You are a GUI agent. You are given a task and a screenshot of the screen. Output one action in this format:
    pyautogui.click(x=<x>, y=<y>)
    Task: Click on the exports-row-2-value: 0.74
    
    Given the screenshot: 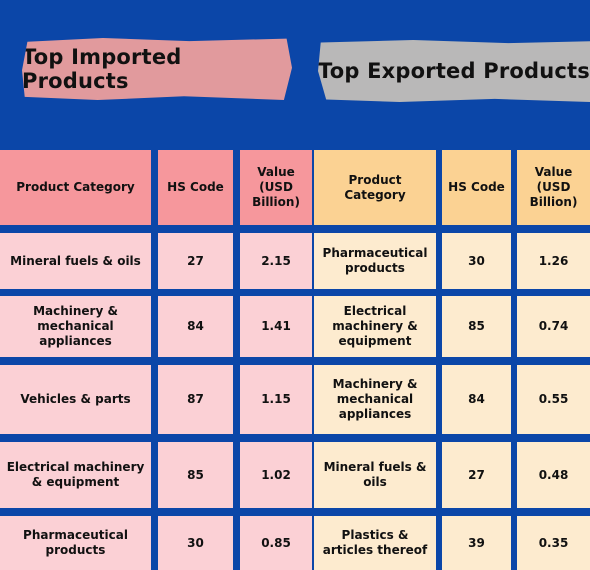 What is the action you would take?
    pyautogui.click(x=553, y=326)
    